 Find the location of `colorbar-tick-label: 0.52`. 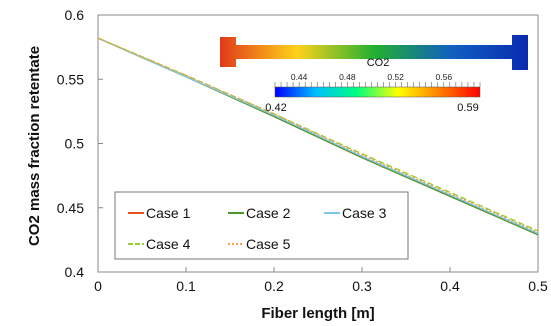

colorbar-tick-label: 0.52 is located at coordinates (395, 77).